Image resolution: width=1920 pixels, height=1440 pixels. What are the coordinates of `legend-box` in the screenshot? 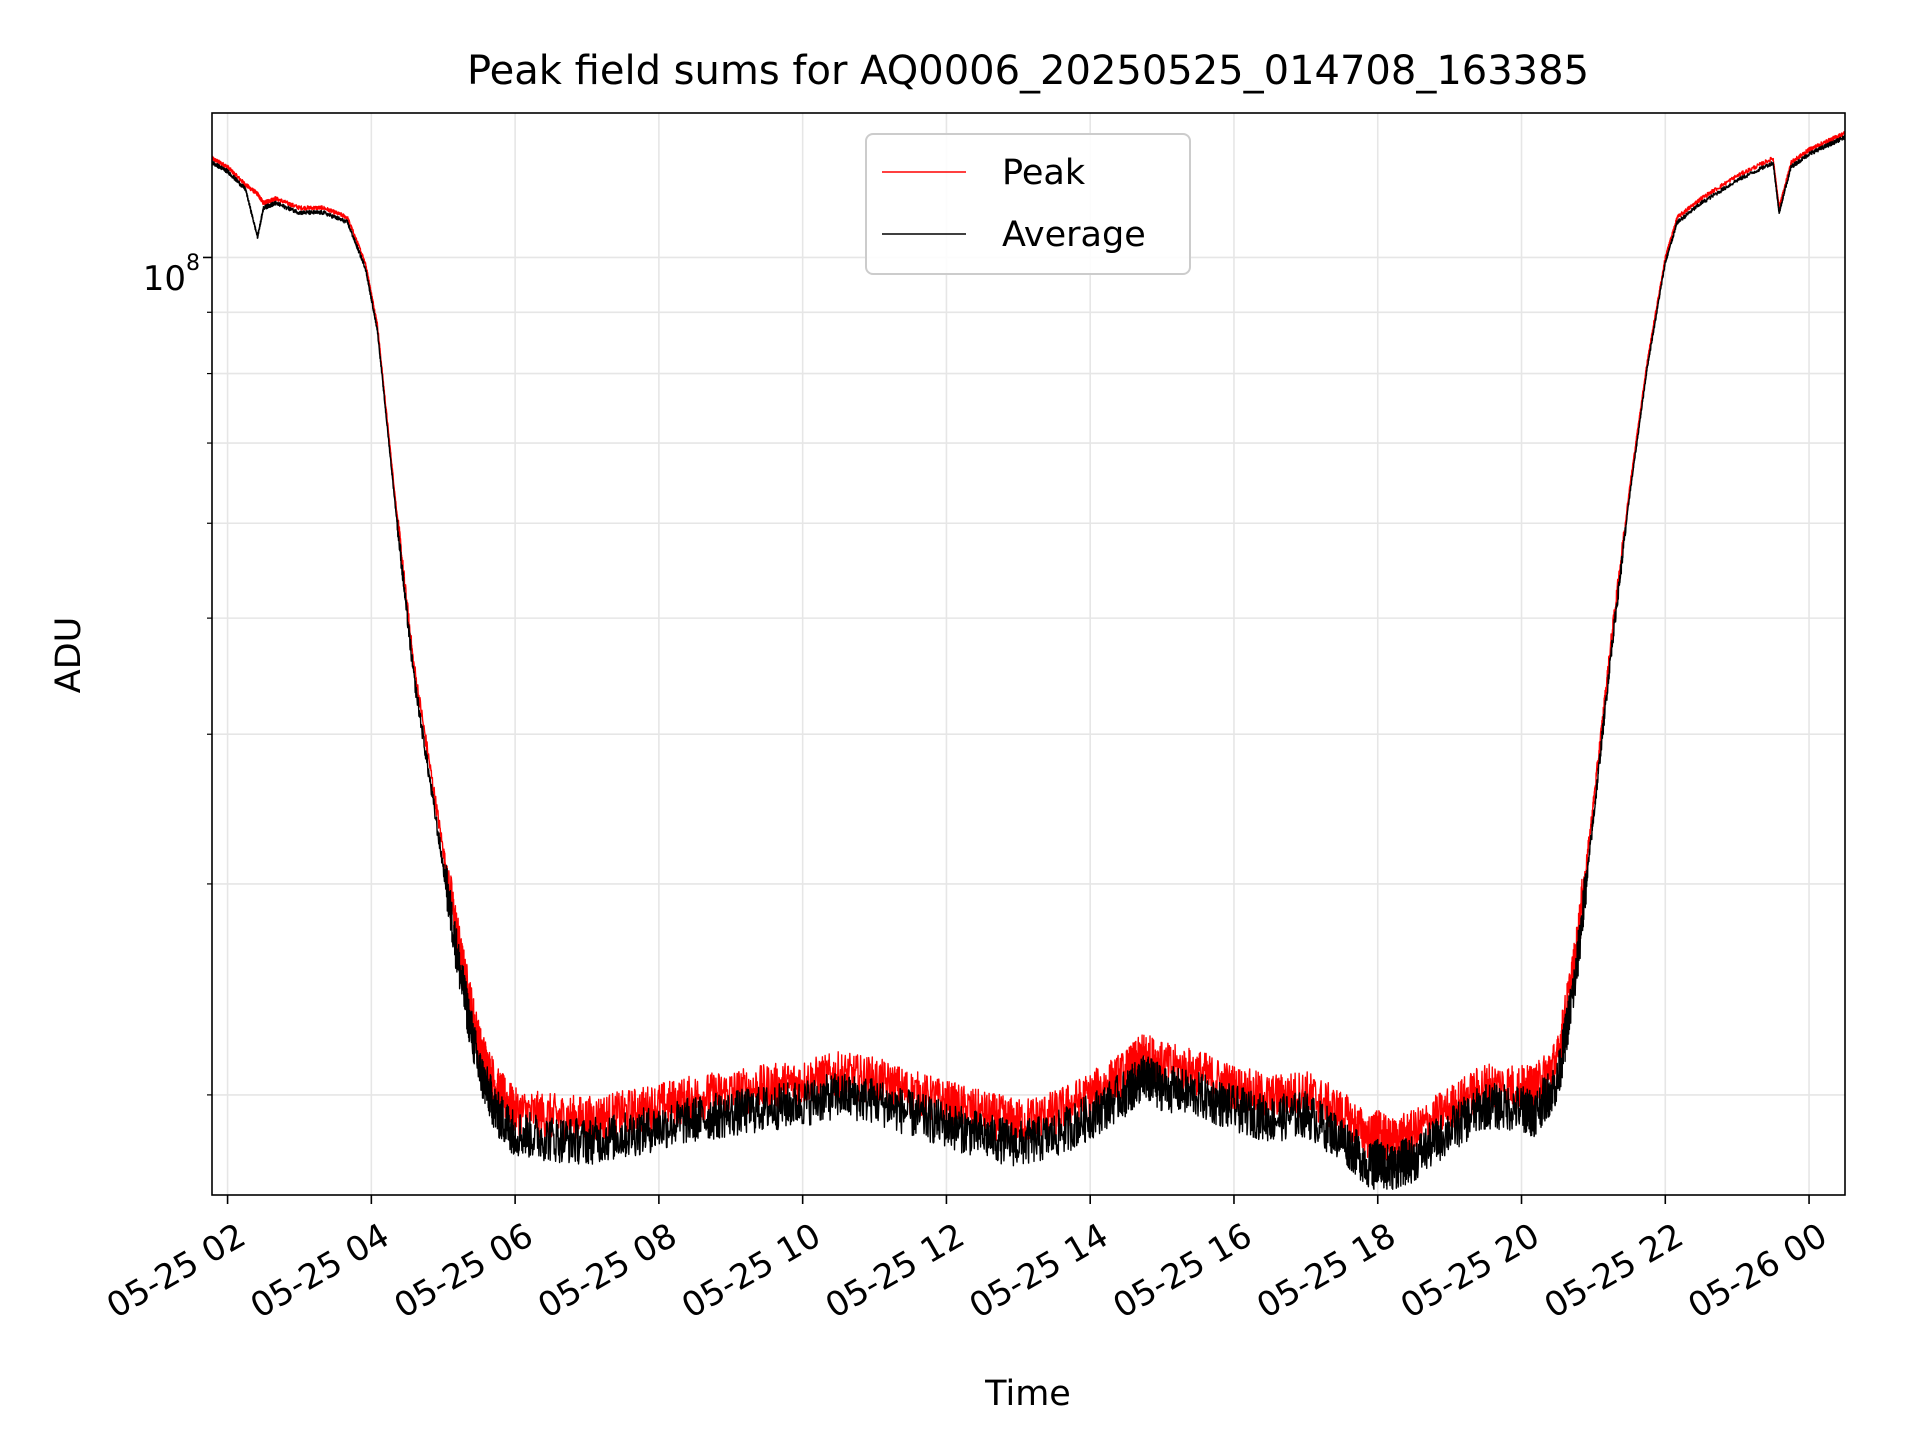 It's located at (1028, 204).